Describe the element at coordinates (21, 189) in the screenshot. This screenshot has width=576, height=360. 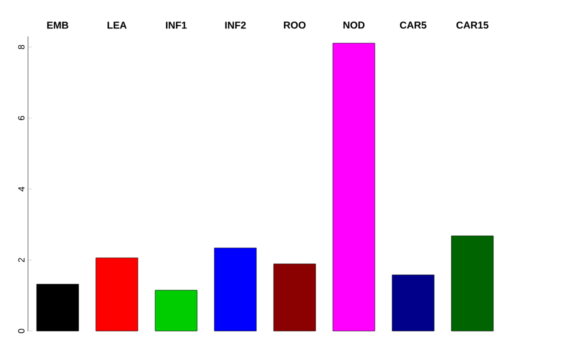
I see `y-tick-label: 4` at that location.